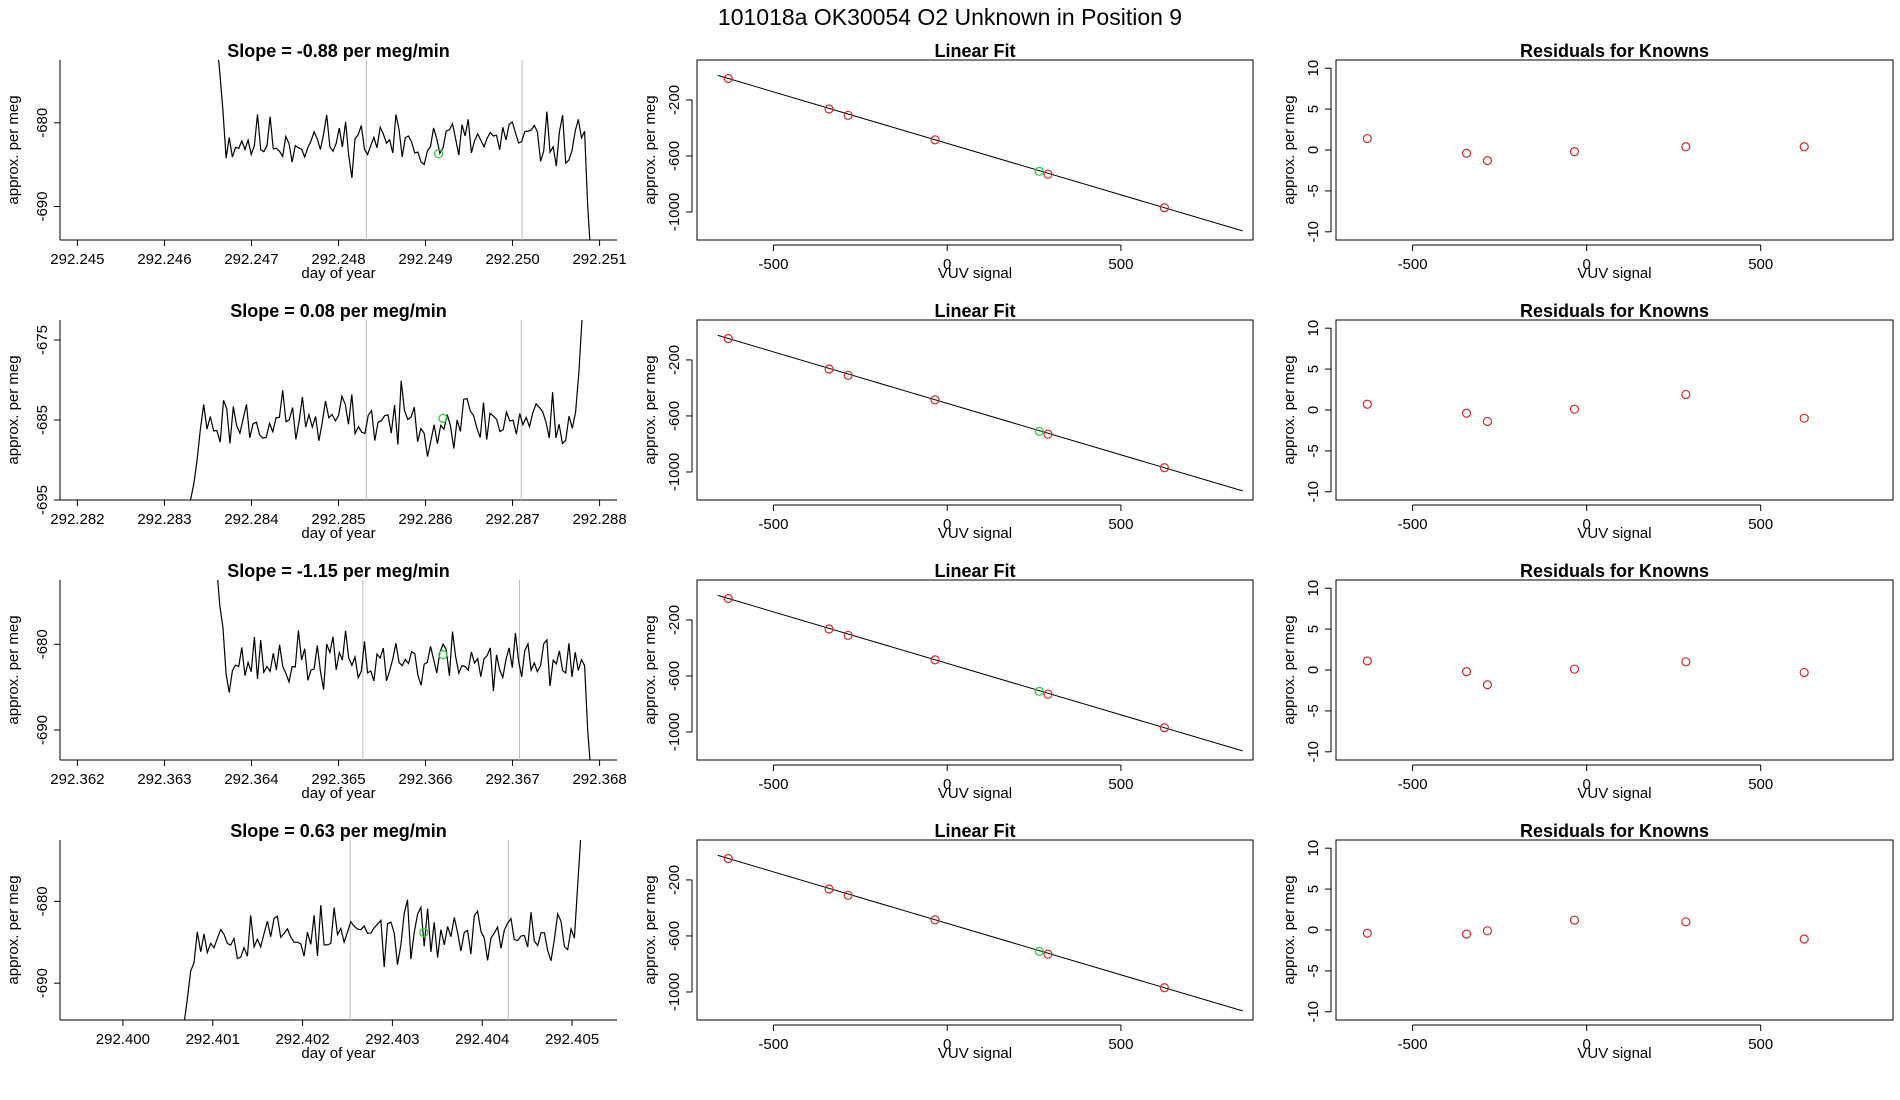 The height and width of the screenshot is (1100, 1900). Describe the element at coordinates (338, 779) in the screenshot. I see `x-tick-label: 292.365` at that location.